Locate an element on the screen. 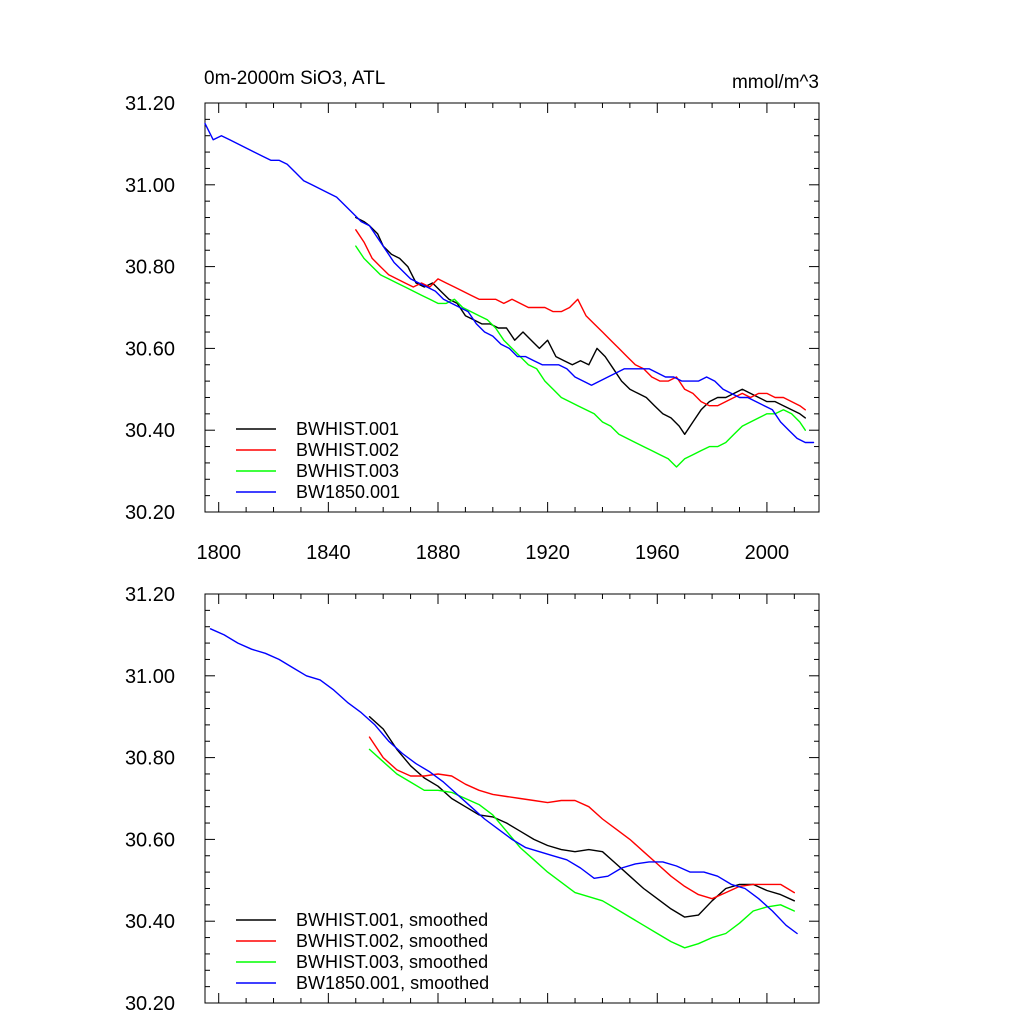 This screenshot has width=1024, height=1024. legend-label: BWHIST.001, smoothed is located at coordinates (392, 920).